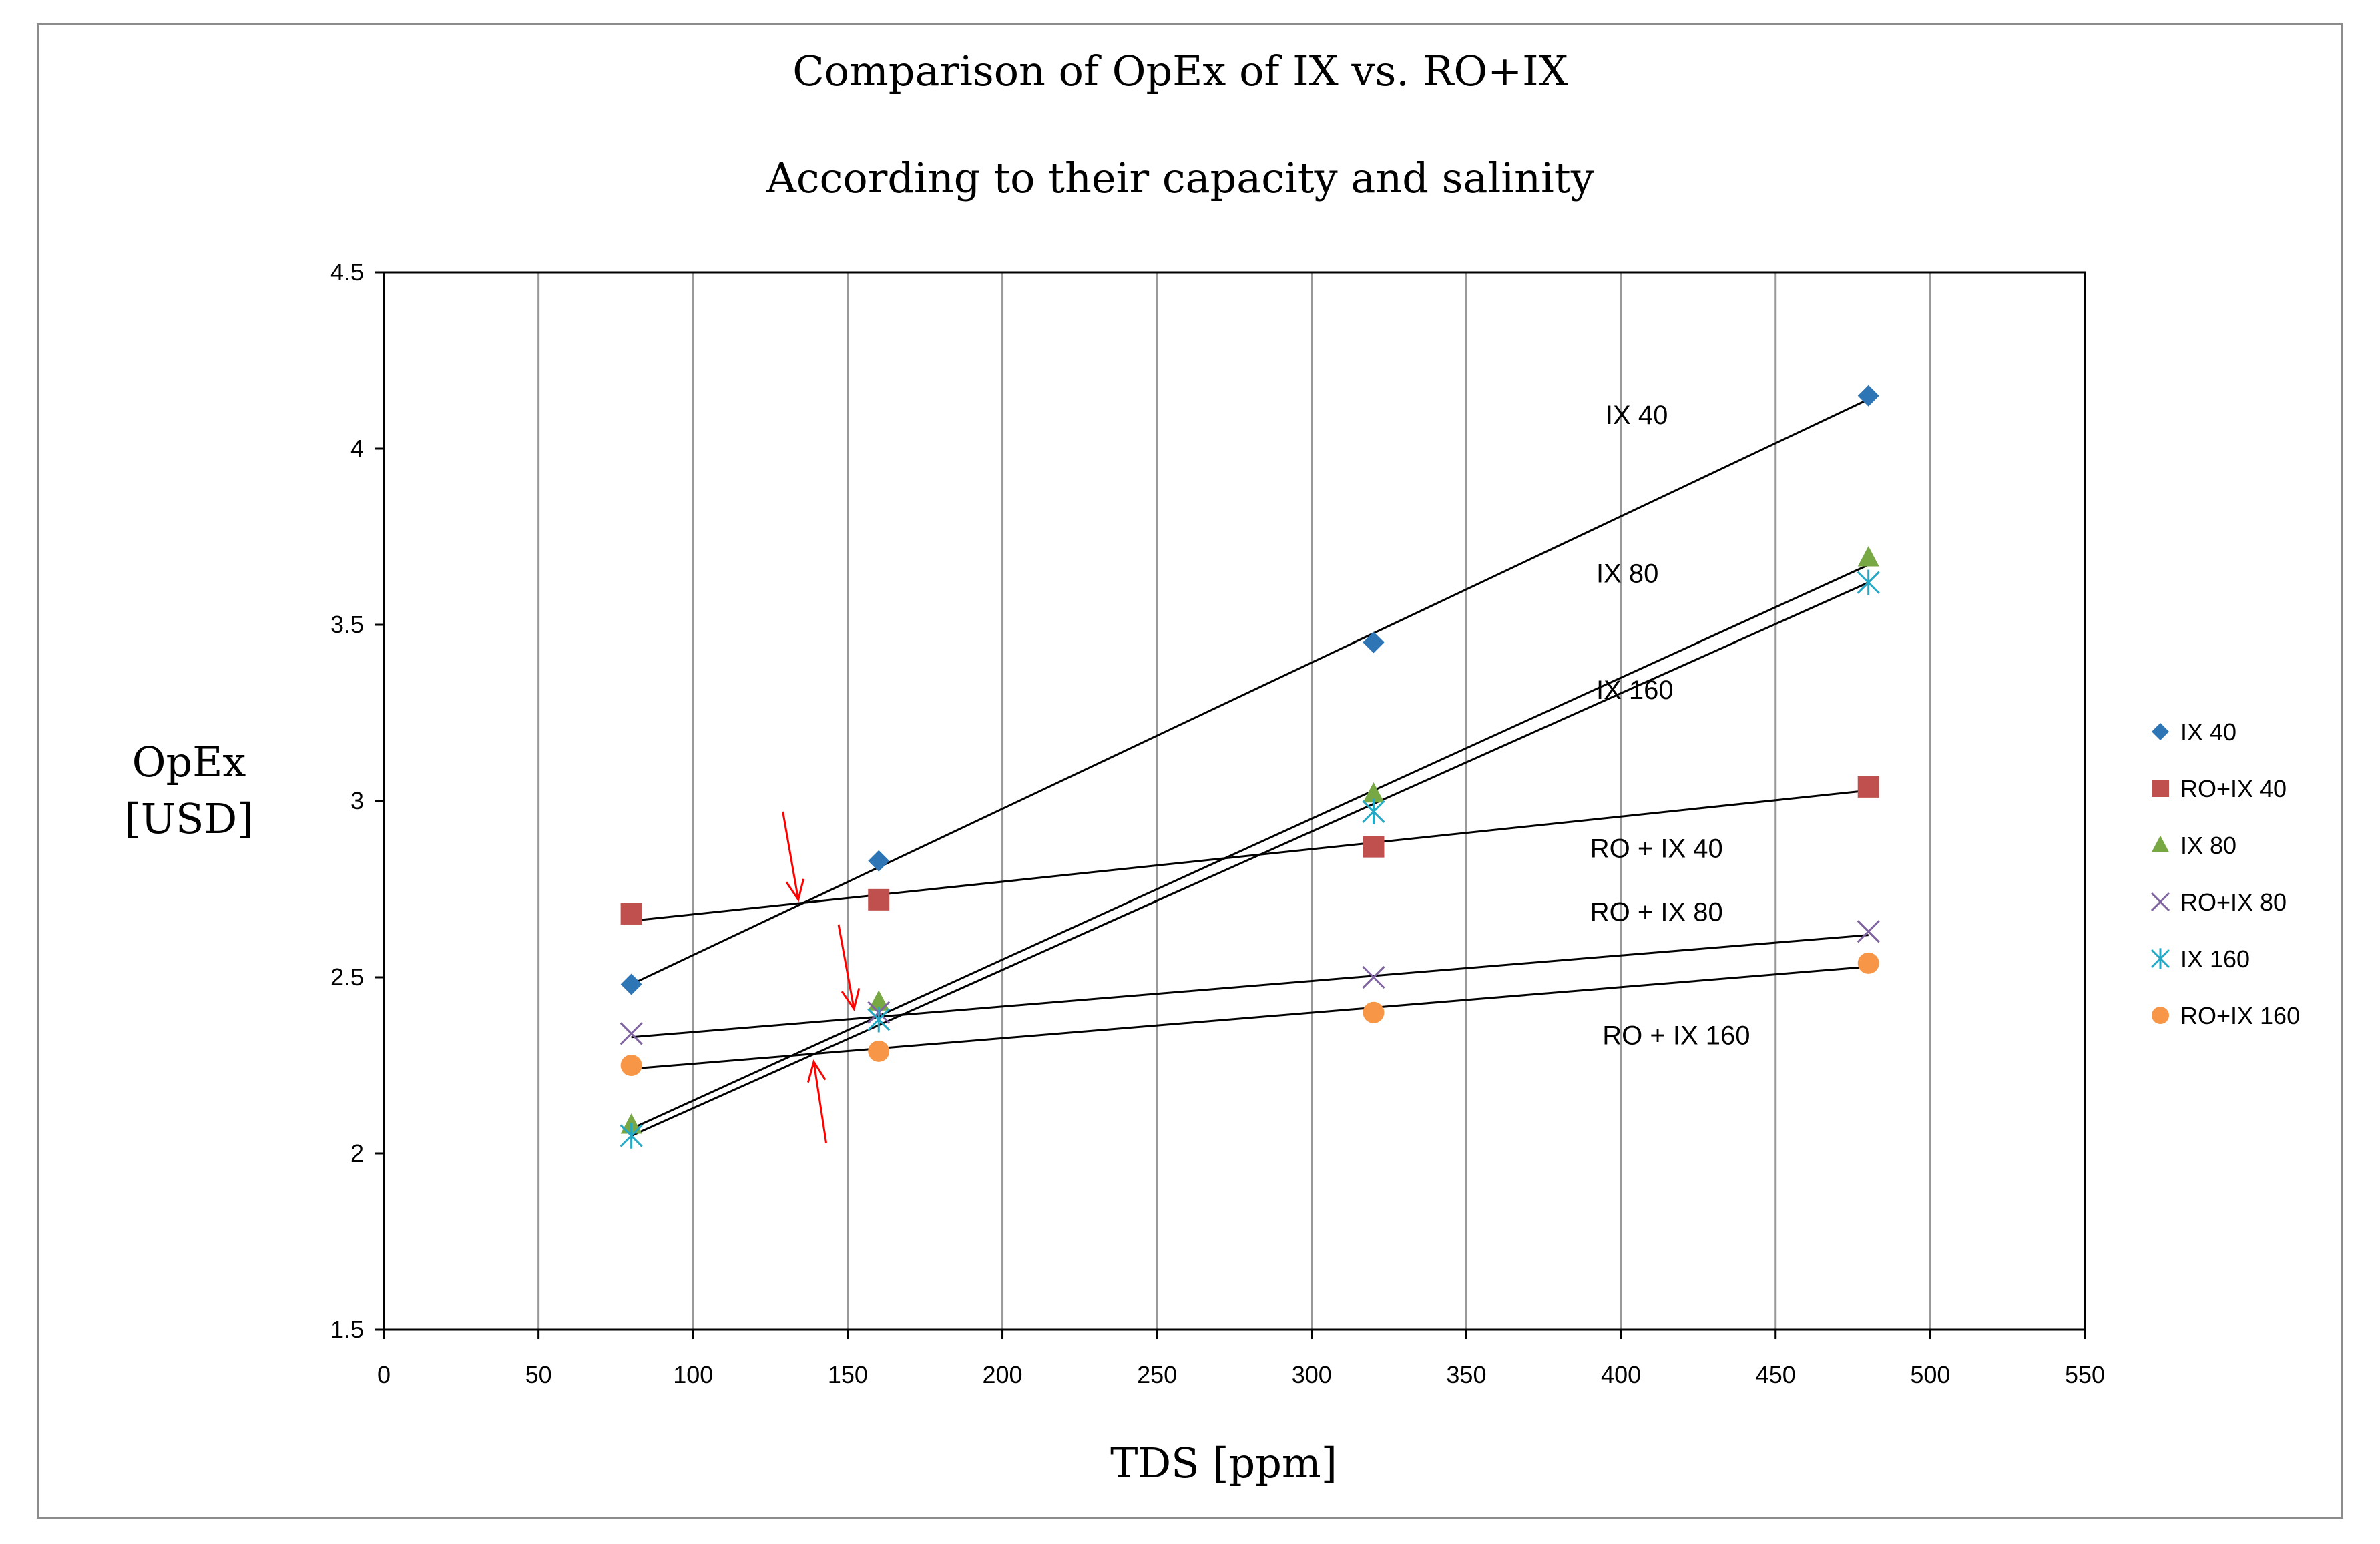 This screenshot has height=1544, width=2380. Describe the element at coordinates (1656, 912) in the screenshot. I see `annotation-ro-plus-ix-80: RO + IX 80` at that location.